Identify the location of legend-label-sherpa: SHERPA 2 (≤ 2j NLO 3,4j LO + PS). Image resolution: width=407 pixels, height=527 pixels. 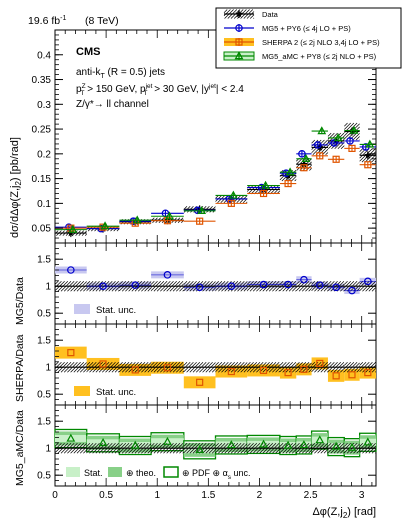
(321, 42).